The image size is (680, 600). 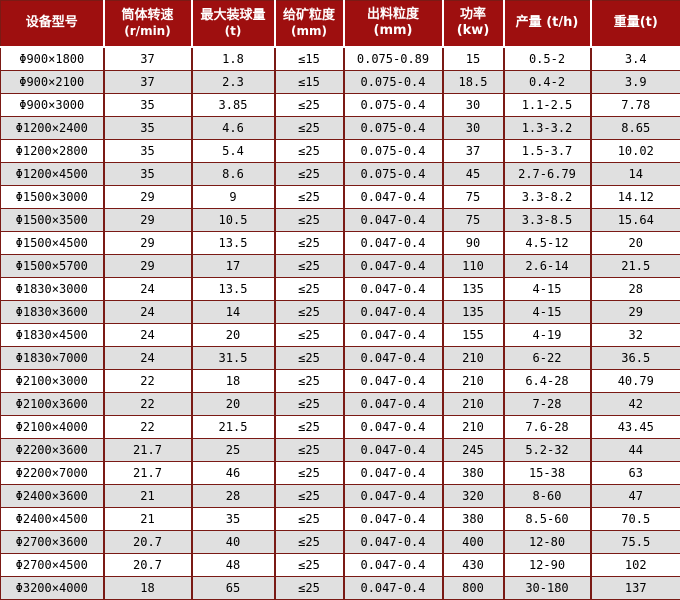 I want to click on cell: 18, so click(x=147, y=587).